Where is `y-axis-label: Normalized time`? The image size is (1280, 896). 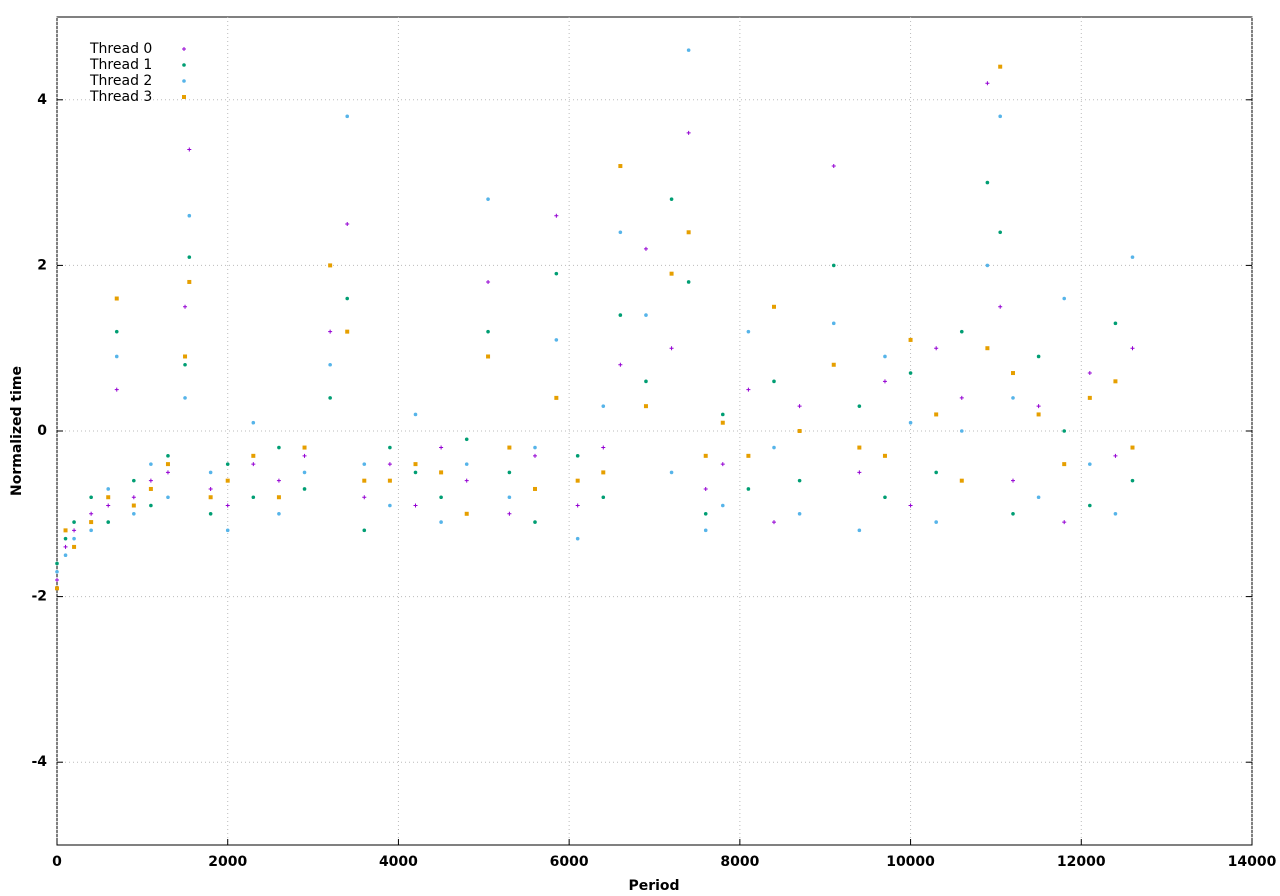 y-axis-label: Normalized time is located at coordinates (17, 431).